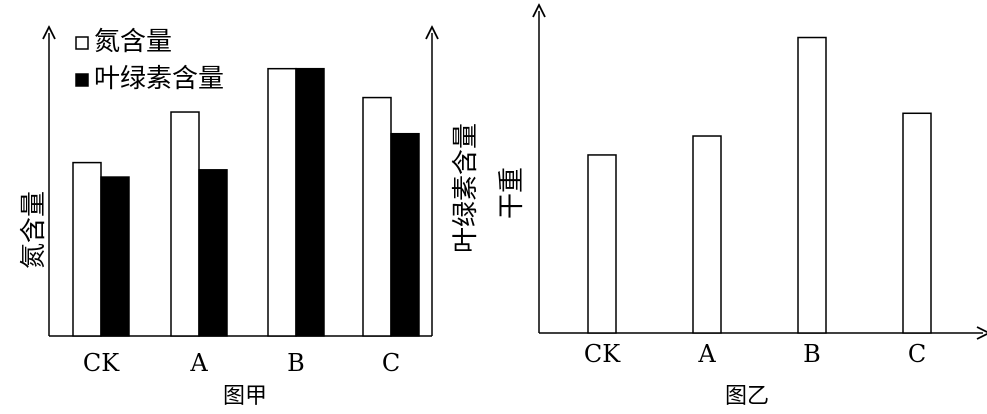  What do you see at coordinates (149, 60) in the screenshot?
I see `legend: 氮含量 叶绿素含量` at bounding box center [149, 60].